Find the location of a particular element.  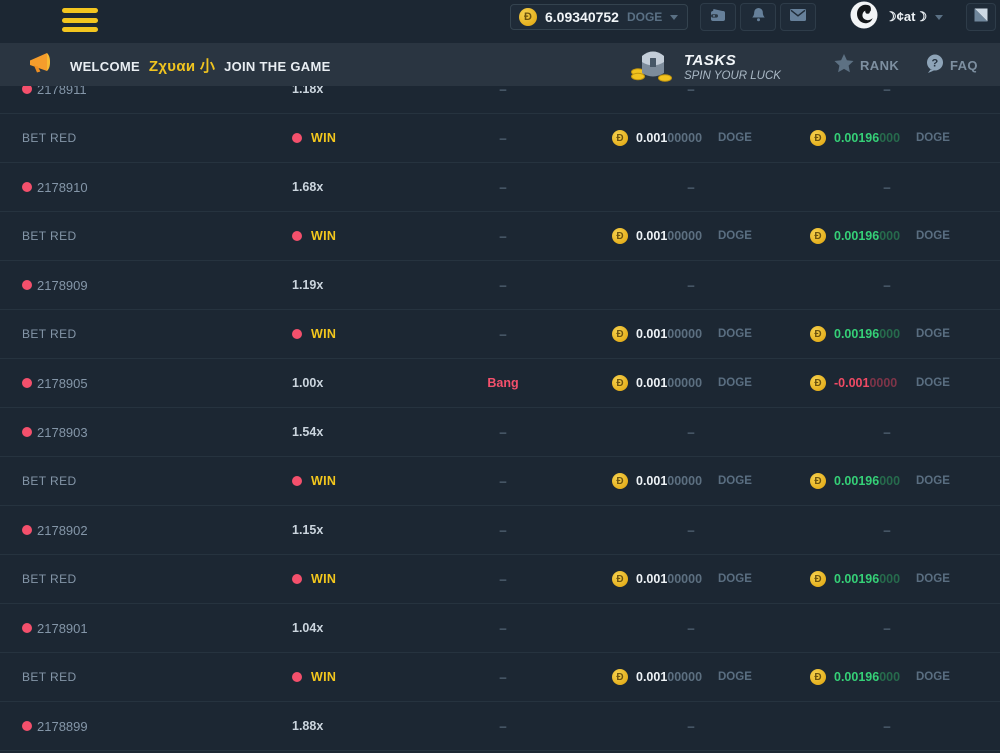

welcome-username: Ζχυαи 小 is located at coordinates (182, 66).